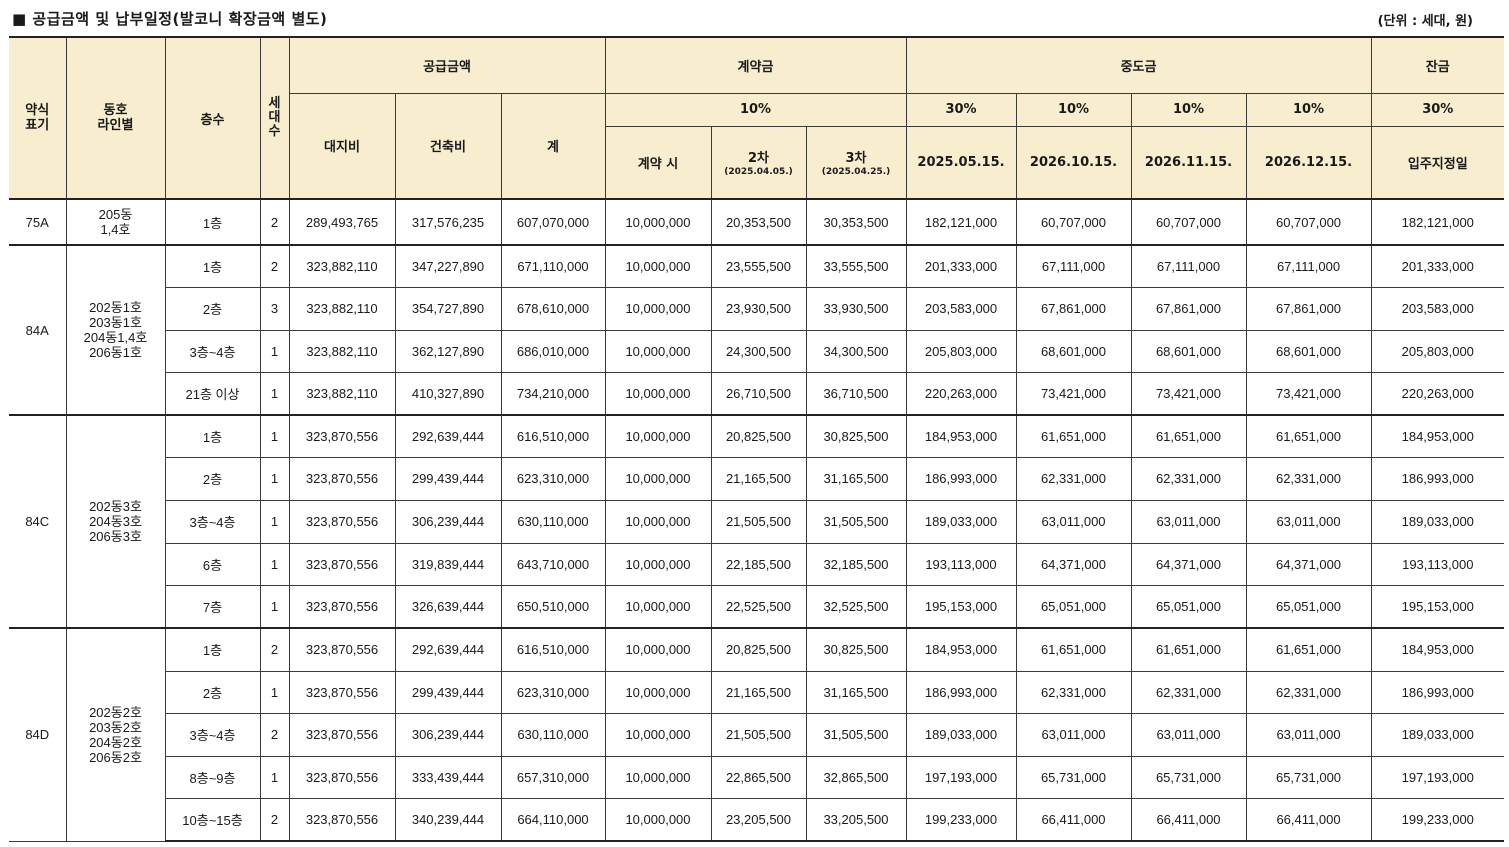 The image size is (1509, 847). Describe the element at coordinates (448, 564) in the screenshot. I see `building-cell: 319,839,444` at that location.